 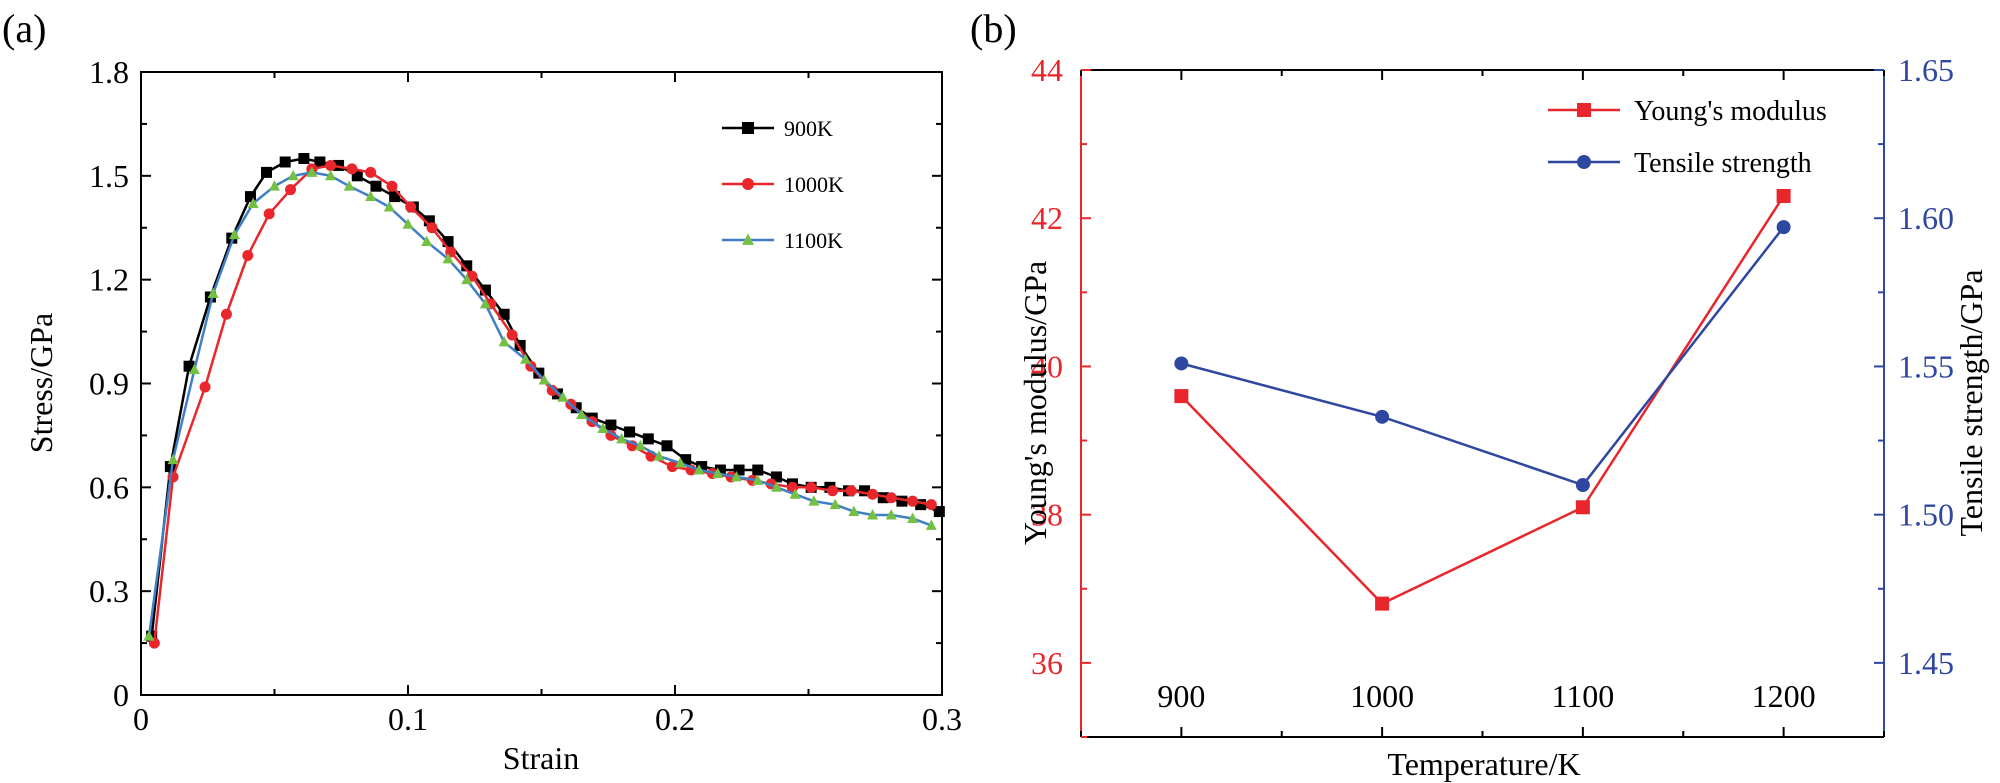 I want to click on legend-entry: Tensile strength, so click(x=1680, y=163).